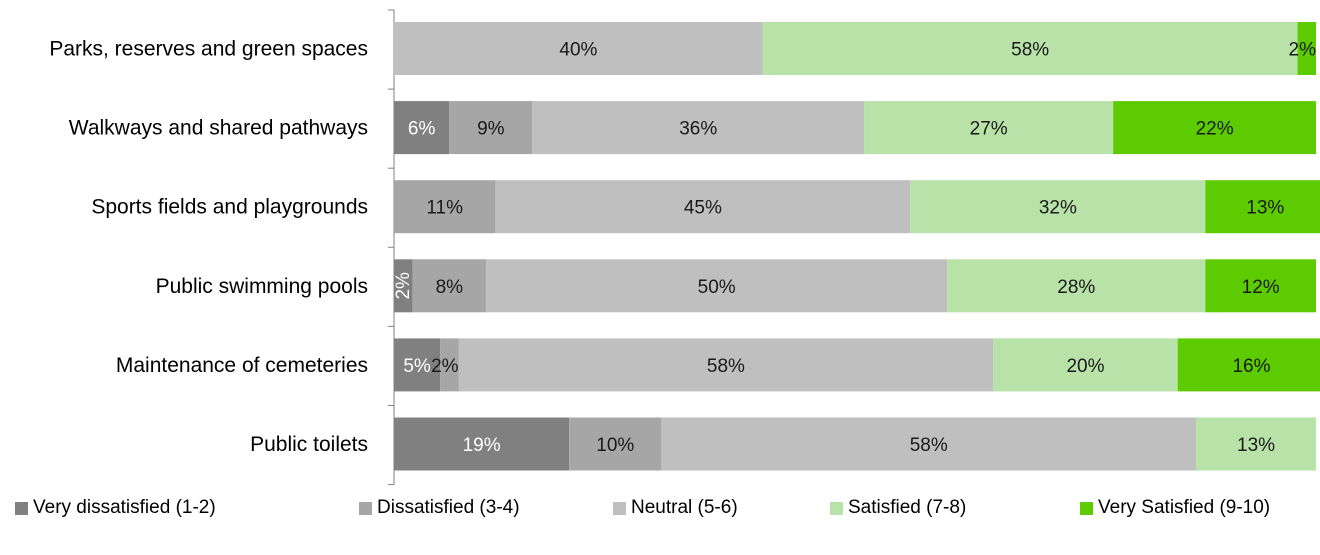 The width and height of the screenshot is (1320, 555). Describe the element at coordinates (684, 507) in the screenshot. I see `legend-label: Neutral (5-6)` at that location.